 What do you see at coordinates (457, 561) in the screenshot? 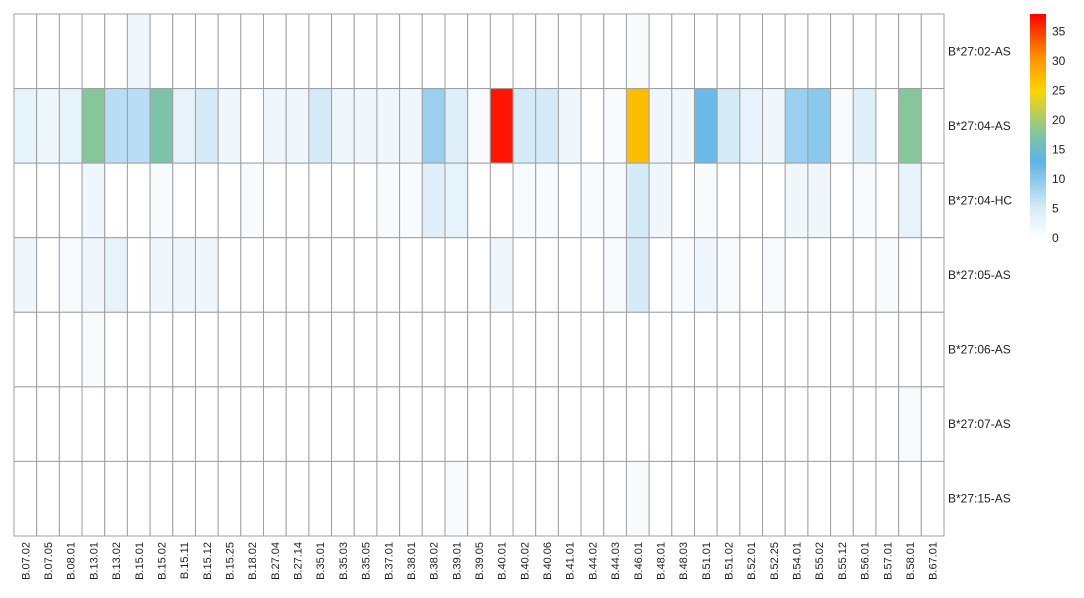
I see `x-tick-label: B.39.01` at bounding box center [457, 561].